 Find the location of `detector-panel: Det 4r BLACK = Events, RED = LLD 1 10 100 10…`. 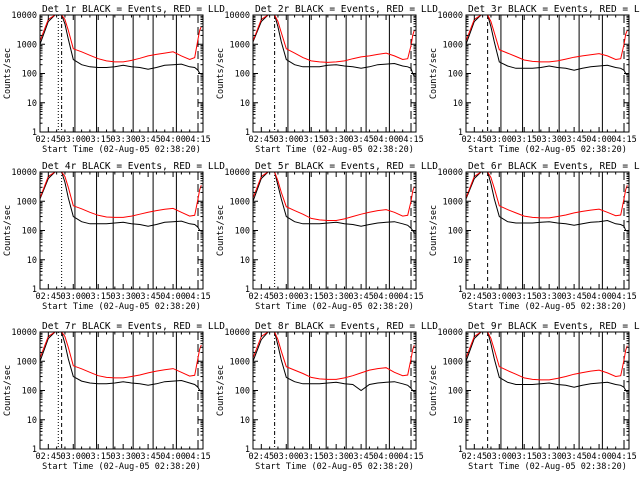

detector-panel: Det 4r BLACK = Events, RED = LLD 1 10 100 10… is located at coordinates (114, 236).